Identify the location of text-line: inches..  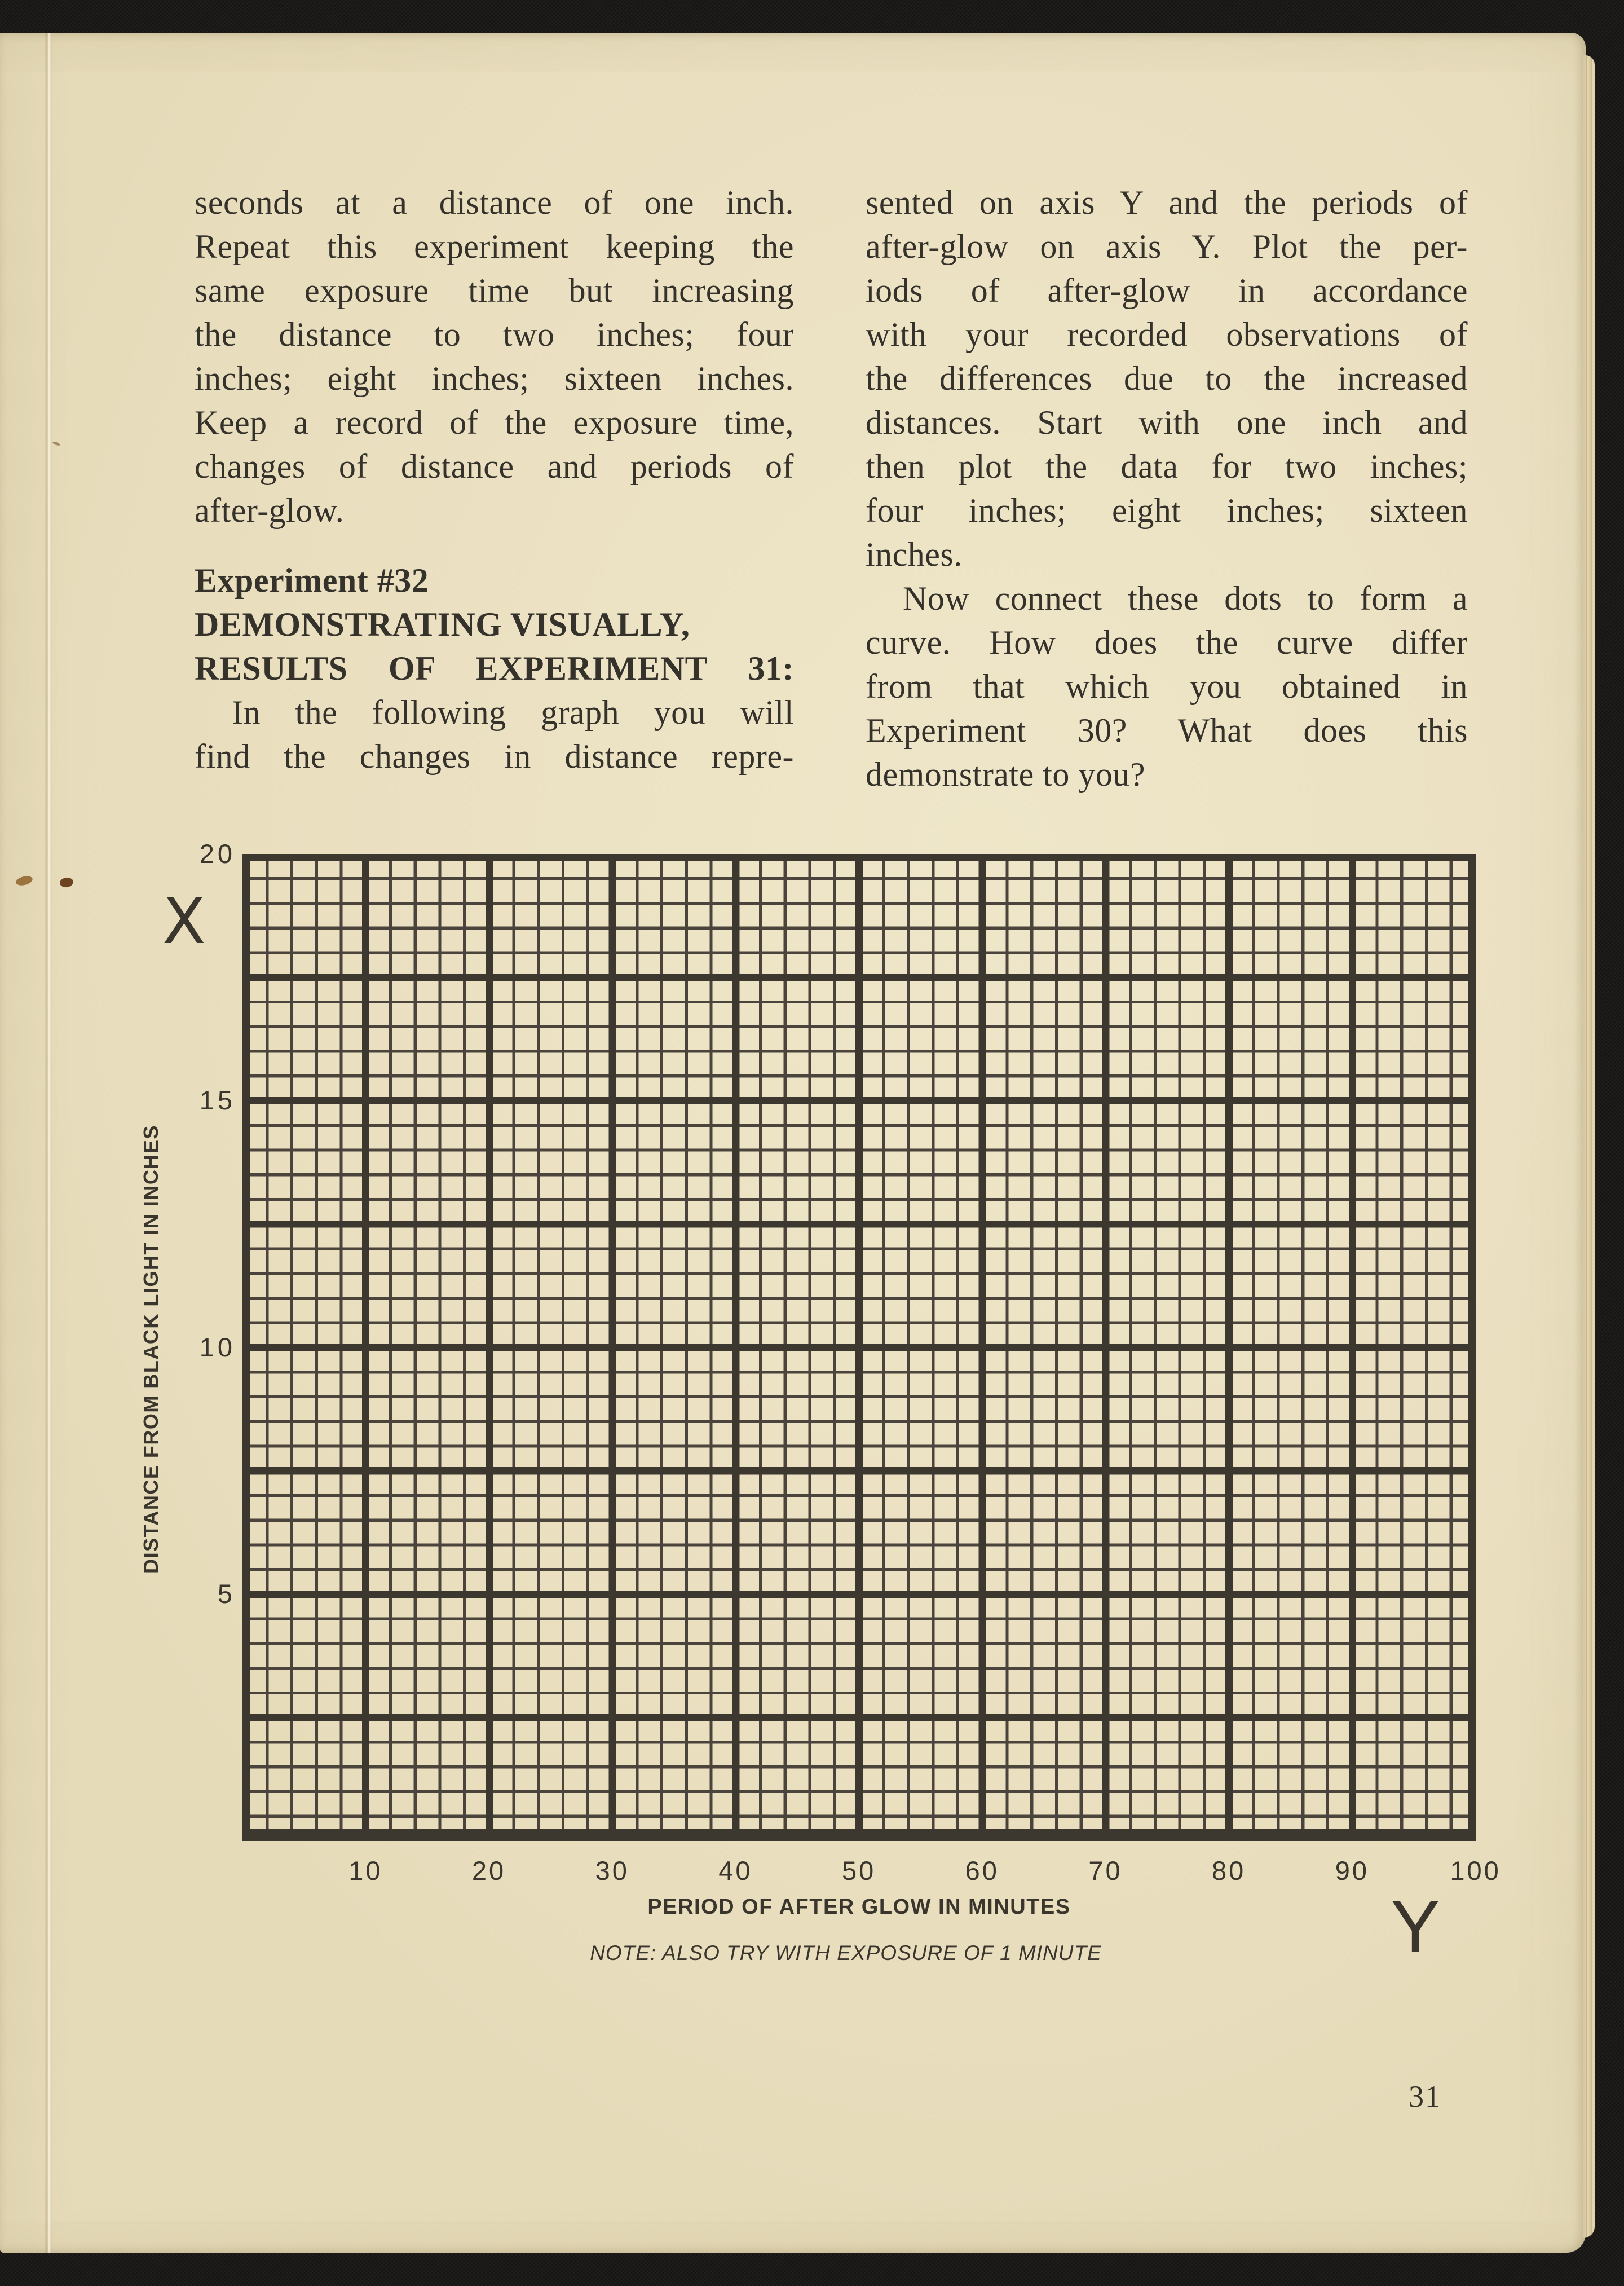
(914, 554).